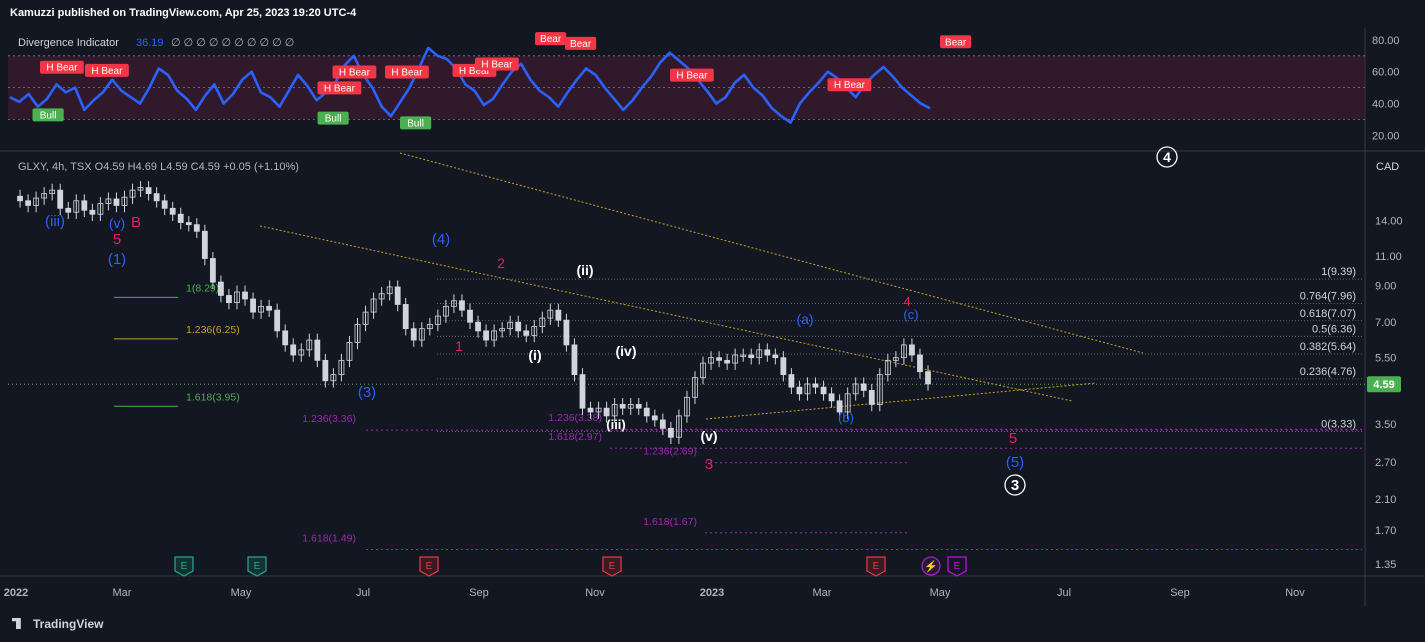 Image resolution: width=1425 pixels, height=642 pixels. I want to click on wave-label: (3), so click(367, 392).